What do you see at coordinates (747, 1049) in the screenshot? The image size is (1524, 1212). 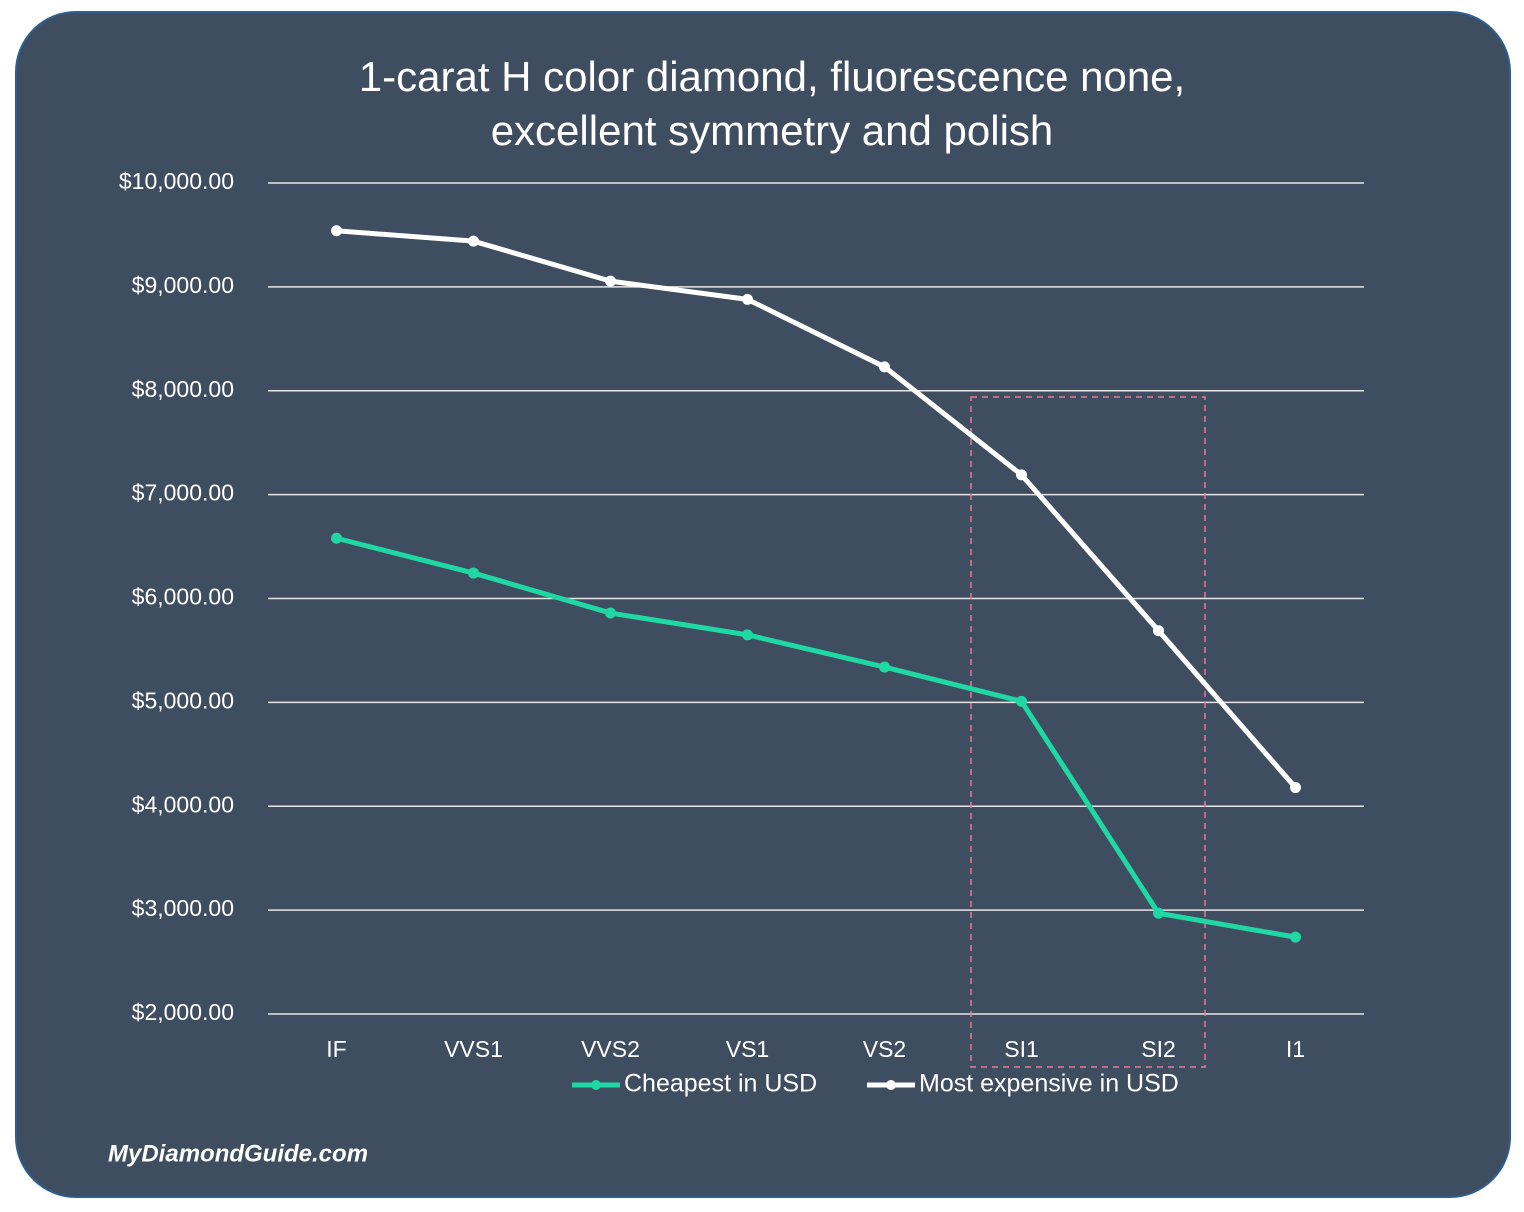 I see `x-tick-label: VS1` at bounding box center [747, 1049].